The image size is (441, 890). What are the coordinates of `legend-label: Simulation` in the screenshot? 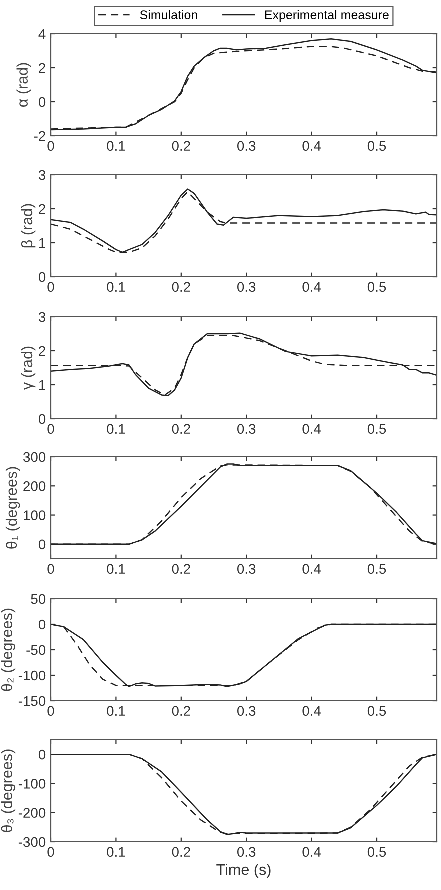 It's located at (169, 15).